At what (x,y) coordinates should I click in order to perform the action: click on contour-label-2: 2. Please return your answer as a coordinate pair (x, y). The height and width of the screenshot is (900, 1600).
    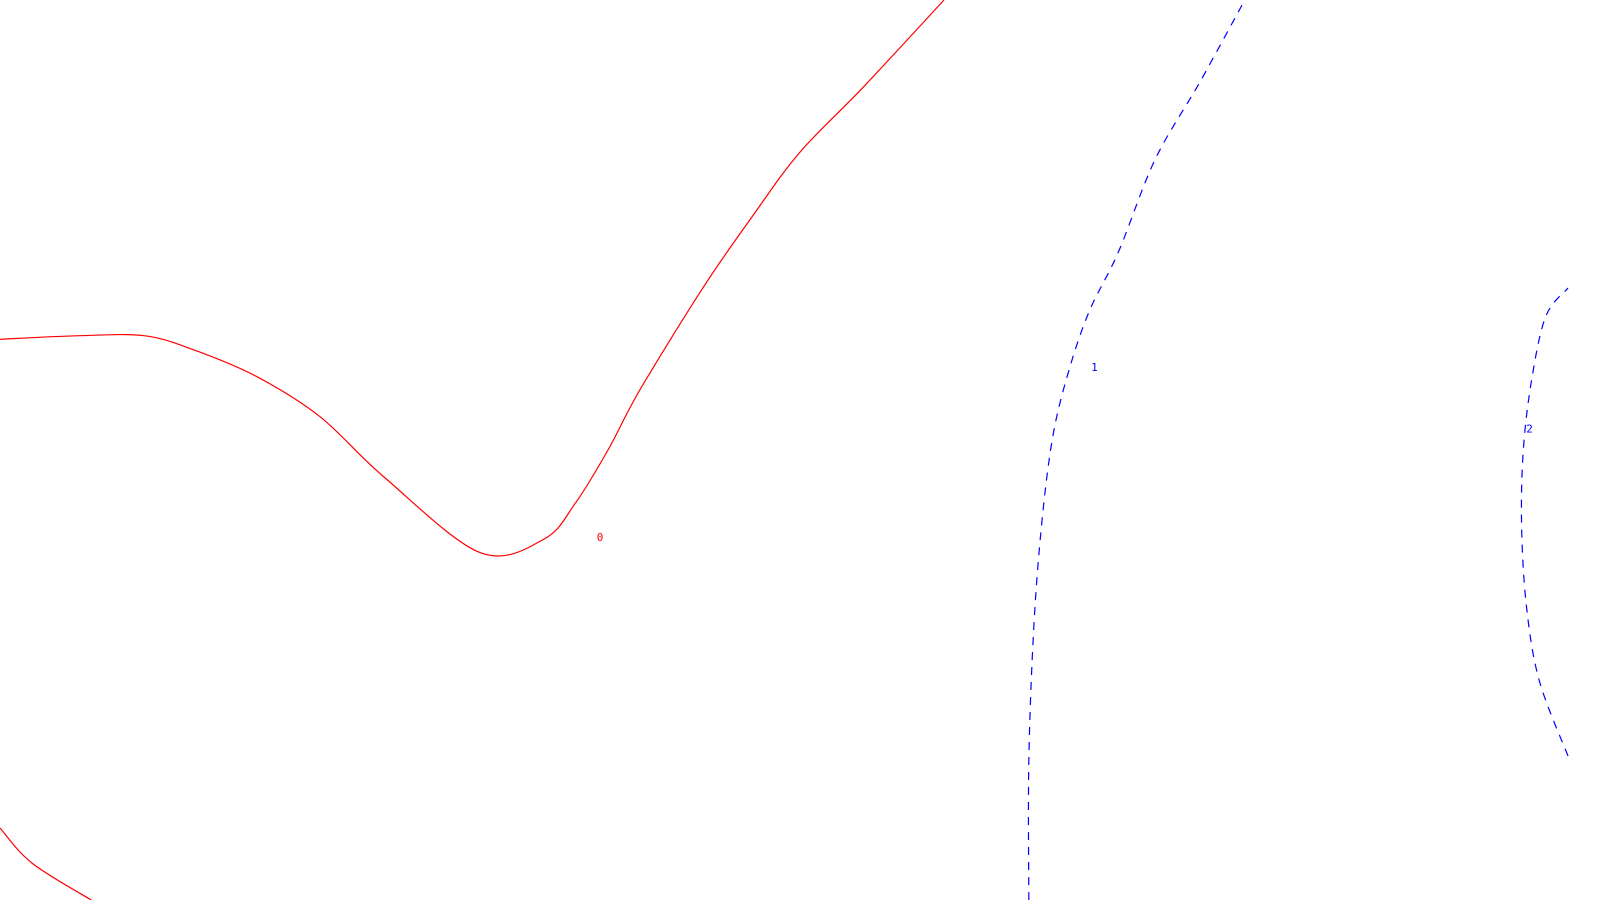
    Looking at the image, I should click on (1529, 428).